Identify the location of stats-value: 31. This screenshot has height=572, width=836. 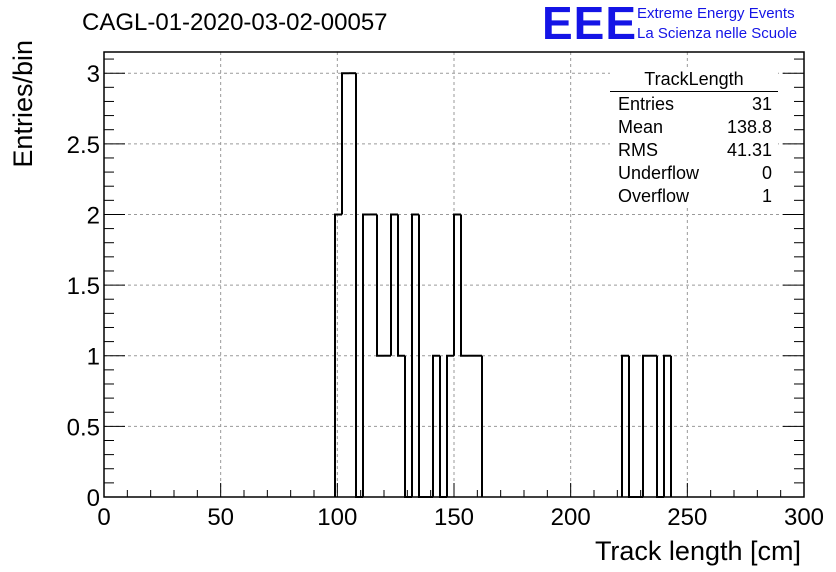
(761, 104).